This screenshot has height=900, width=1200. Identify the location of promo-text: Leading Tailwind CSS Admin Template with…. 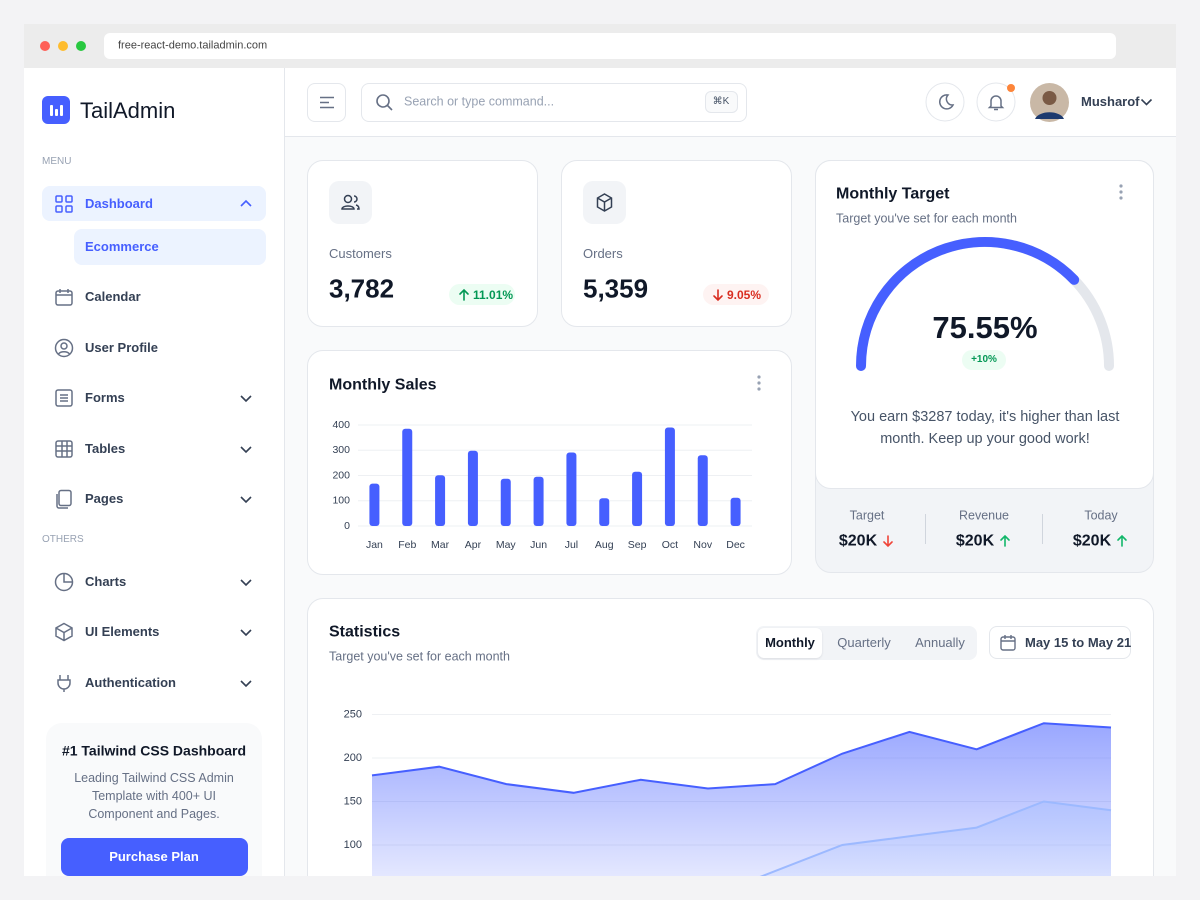
(154, 796).